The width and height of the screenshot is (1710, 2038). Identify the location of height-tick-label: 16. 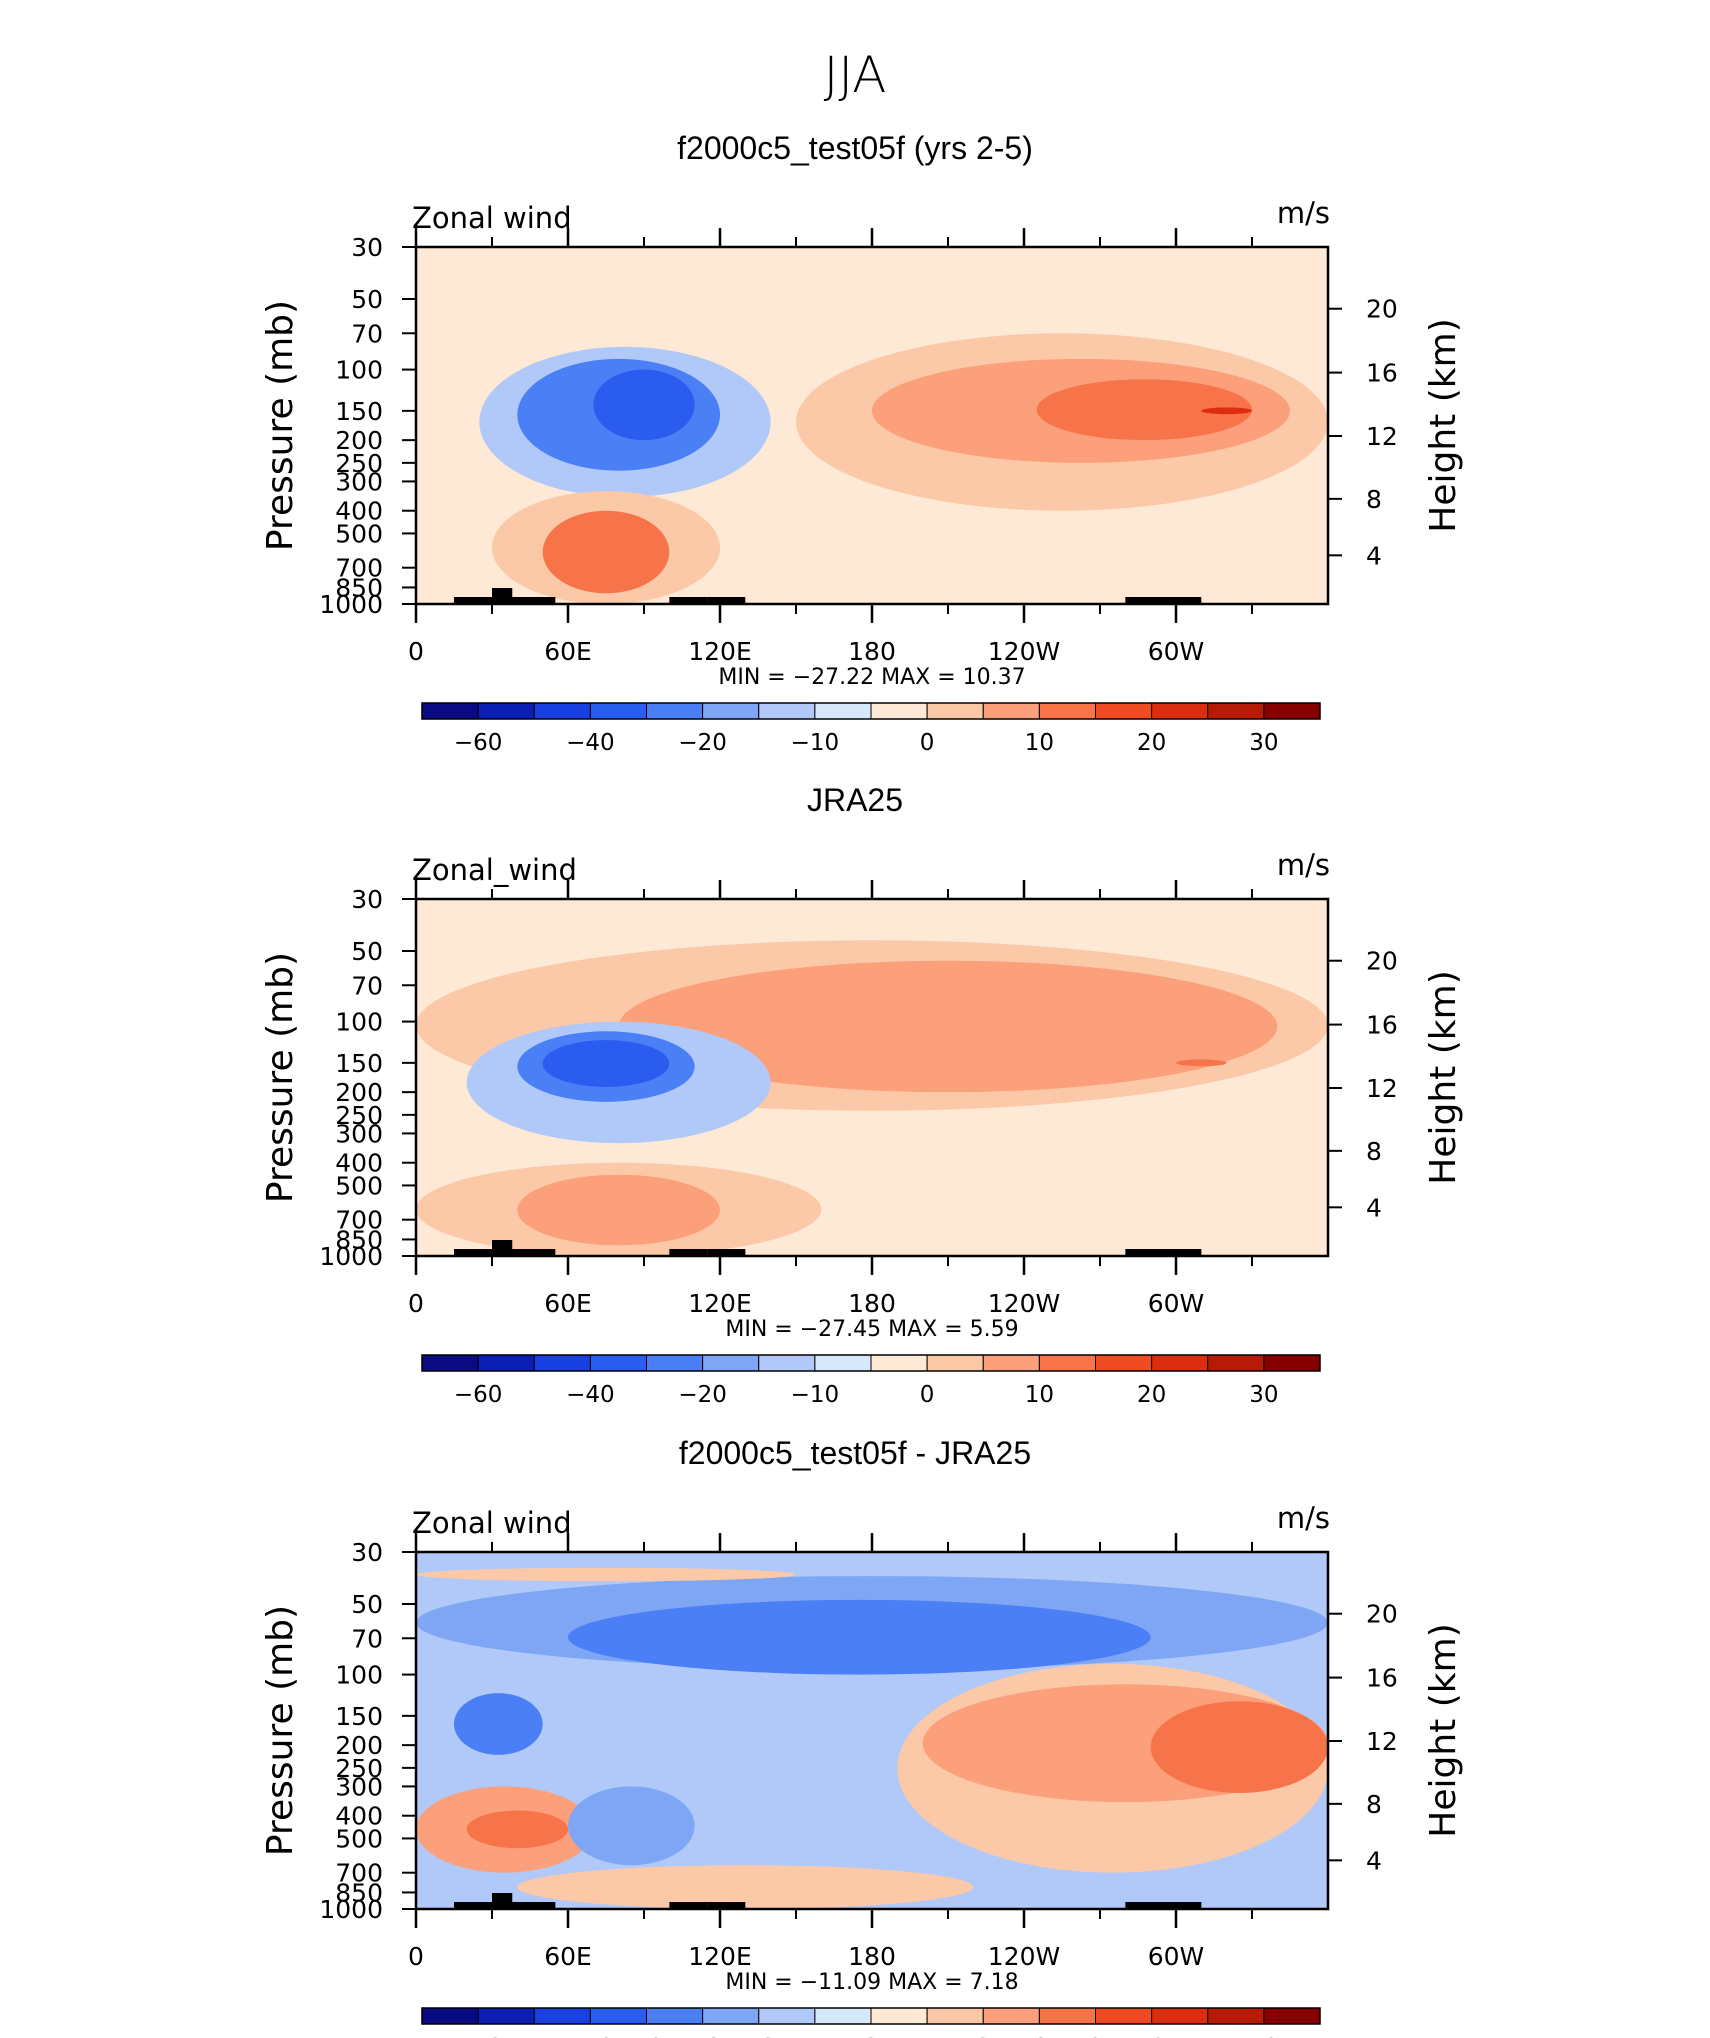
(1382, 1678).